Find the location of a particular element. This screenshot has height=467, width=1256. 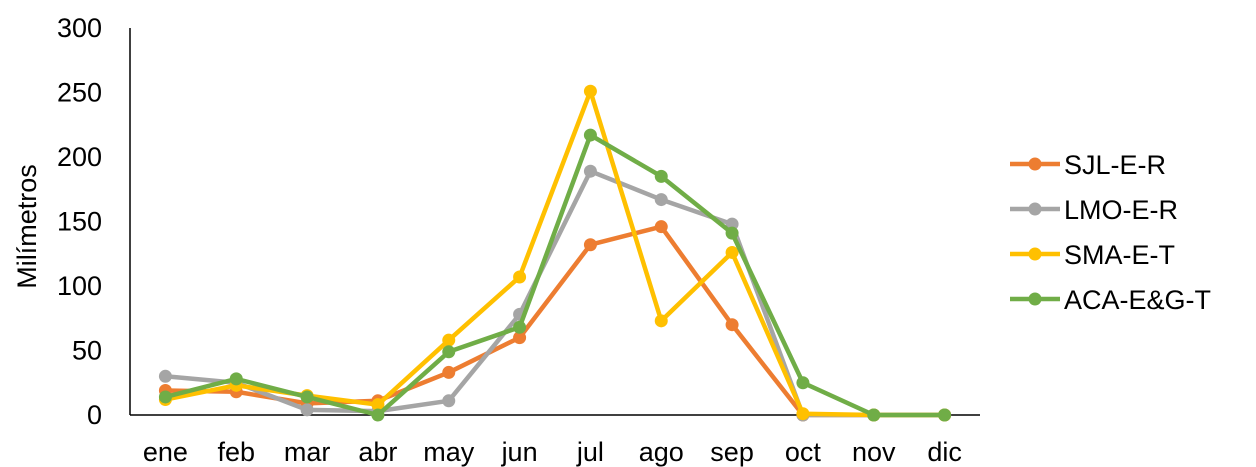

y-axis-title: Milímetros is located at coordinates (27, 226).